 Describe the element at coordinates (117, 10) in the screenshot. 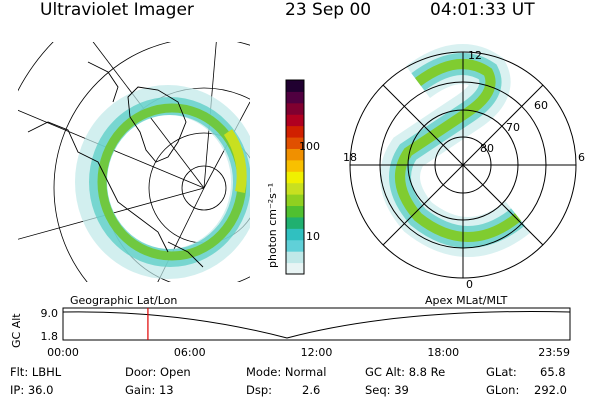

I see `instrument-name: Ultraviolet Imager` at that location.